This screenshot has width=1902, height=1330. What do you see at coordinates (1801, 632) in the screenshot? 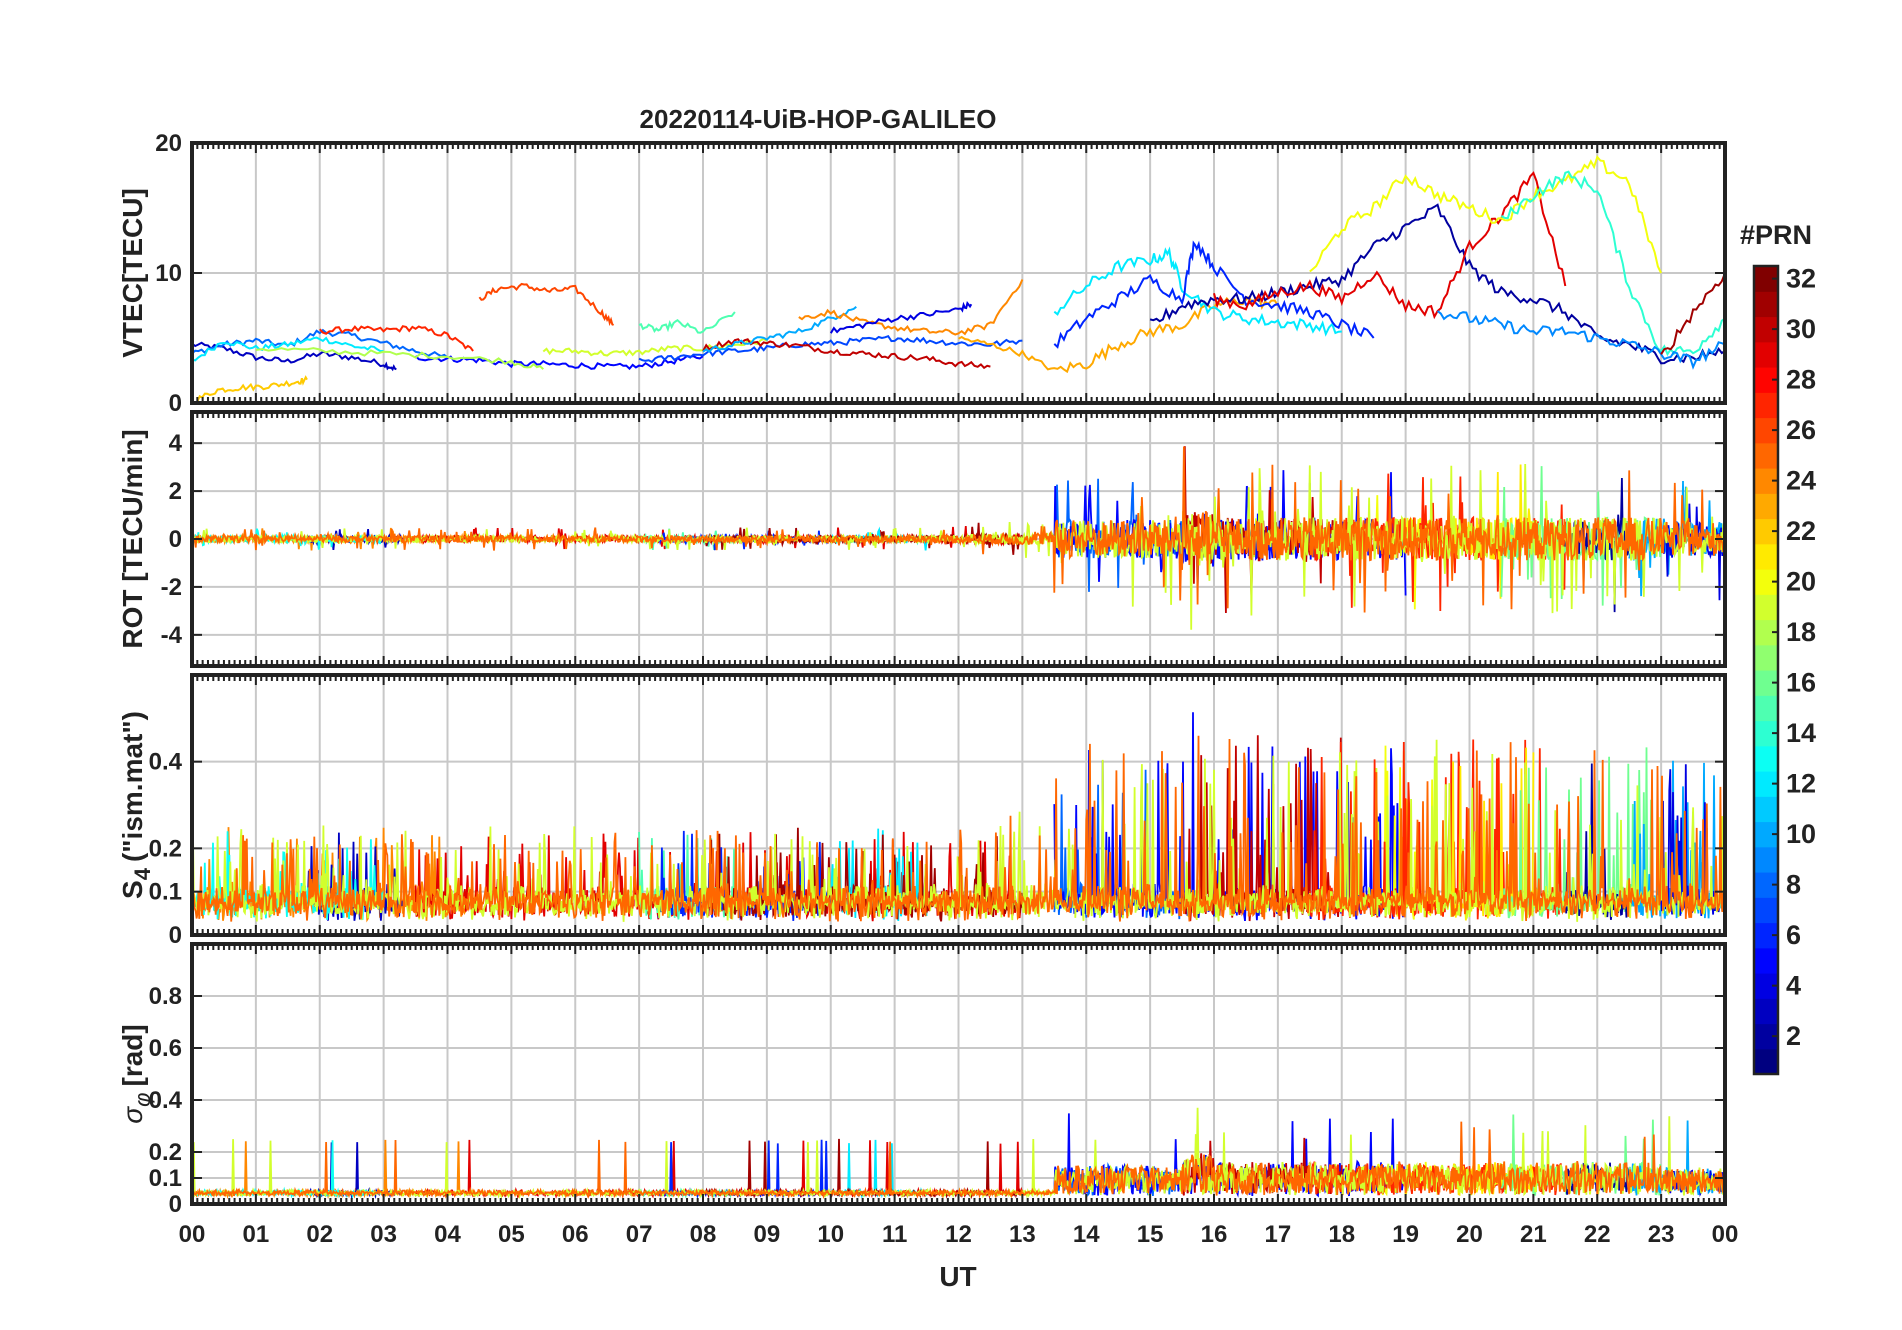
I see `colorbar-tick-label: 18` at bounding box center [1801, 632].